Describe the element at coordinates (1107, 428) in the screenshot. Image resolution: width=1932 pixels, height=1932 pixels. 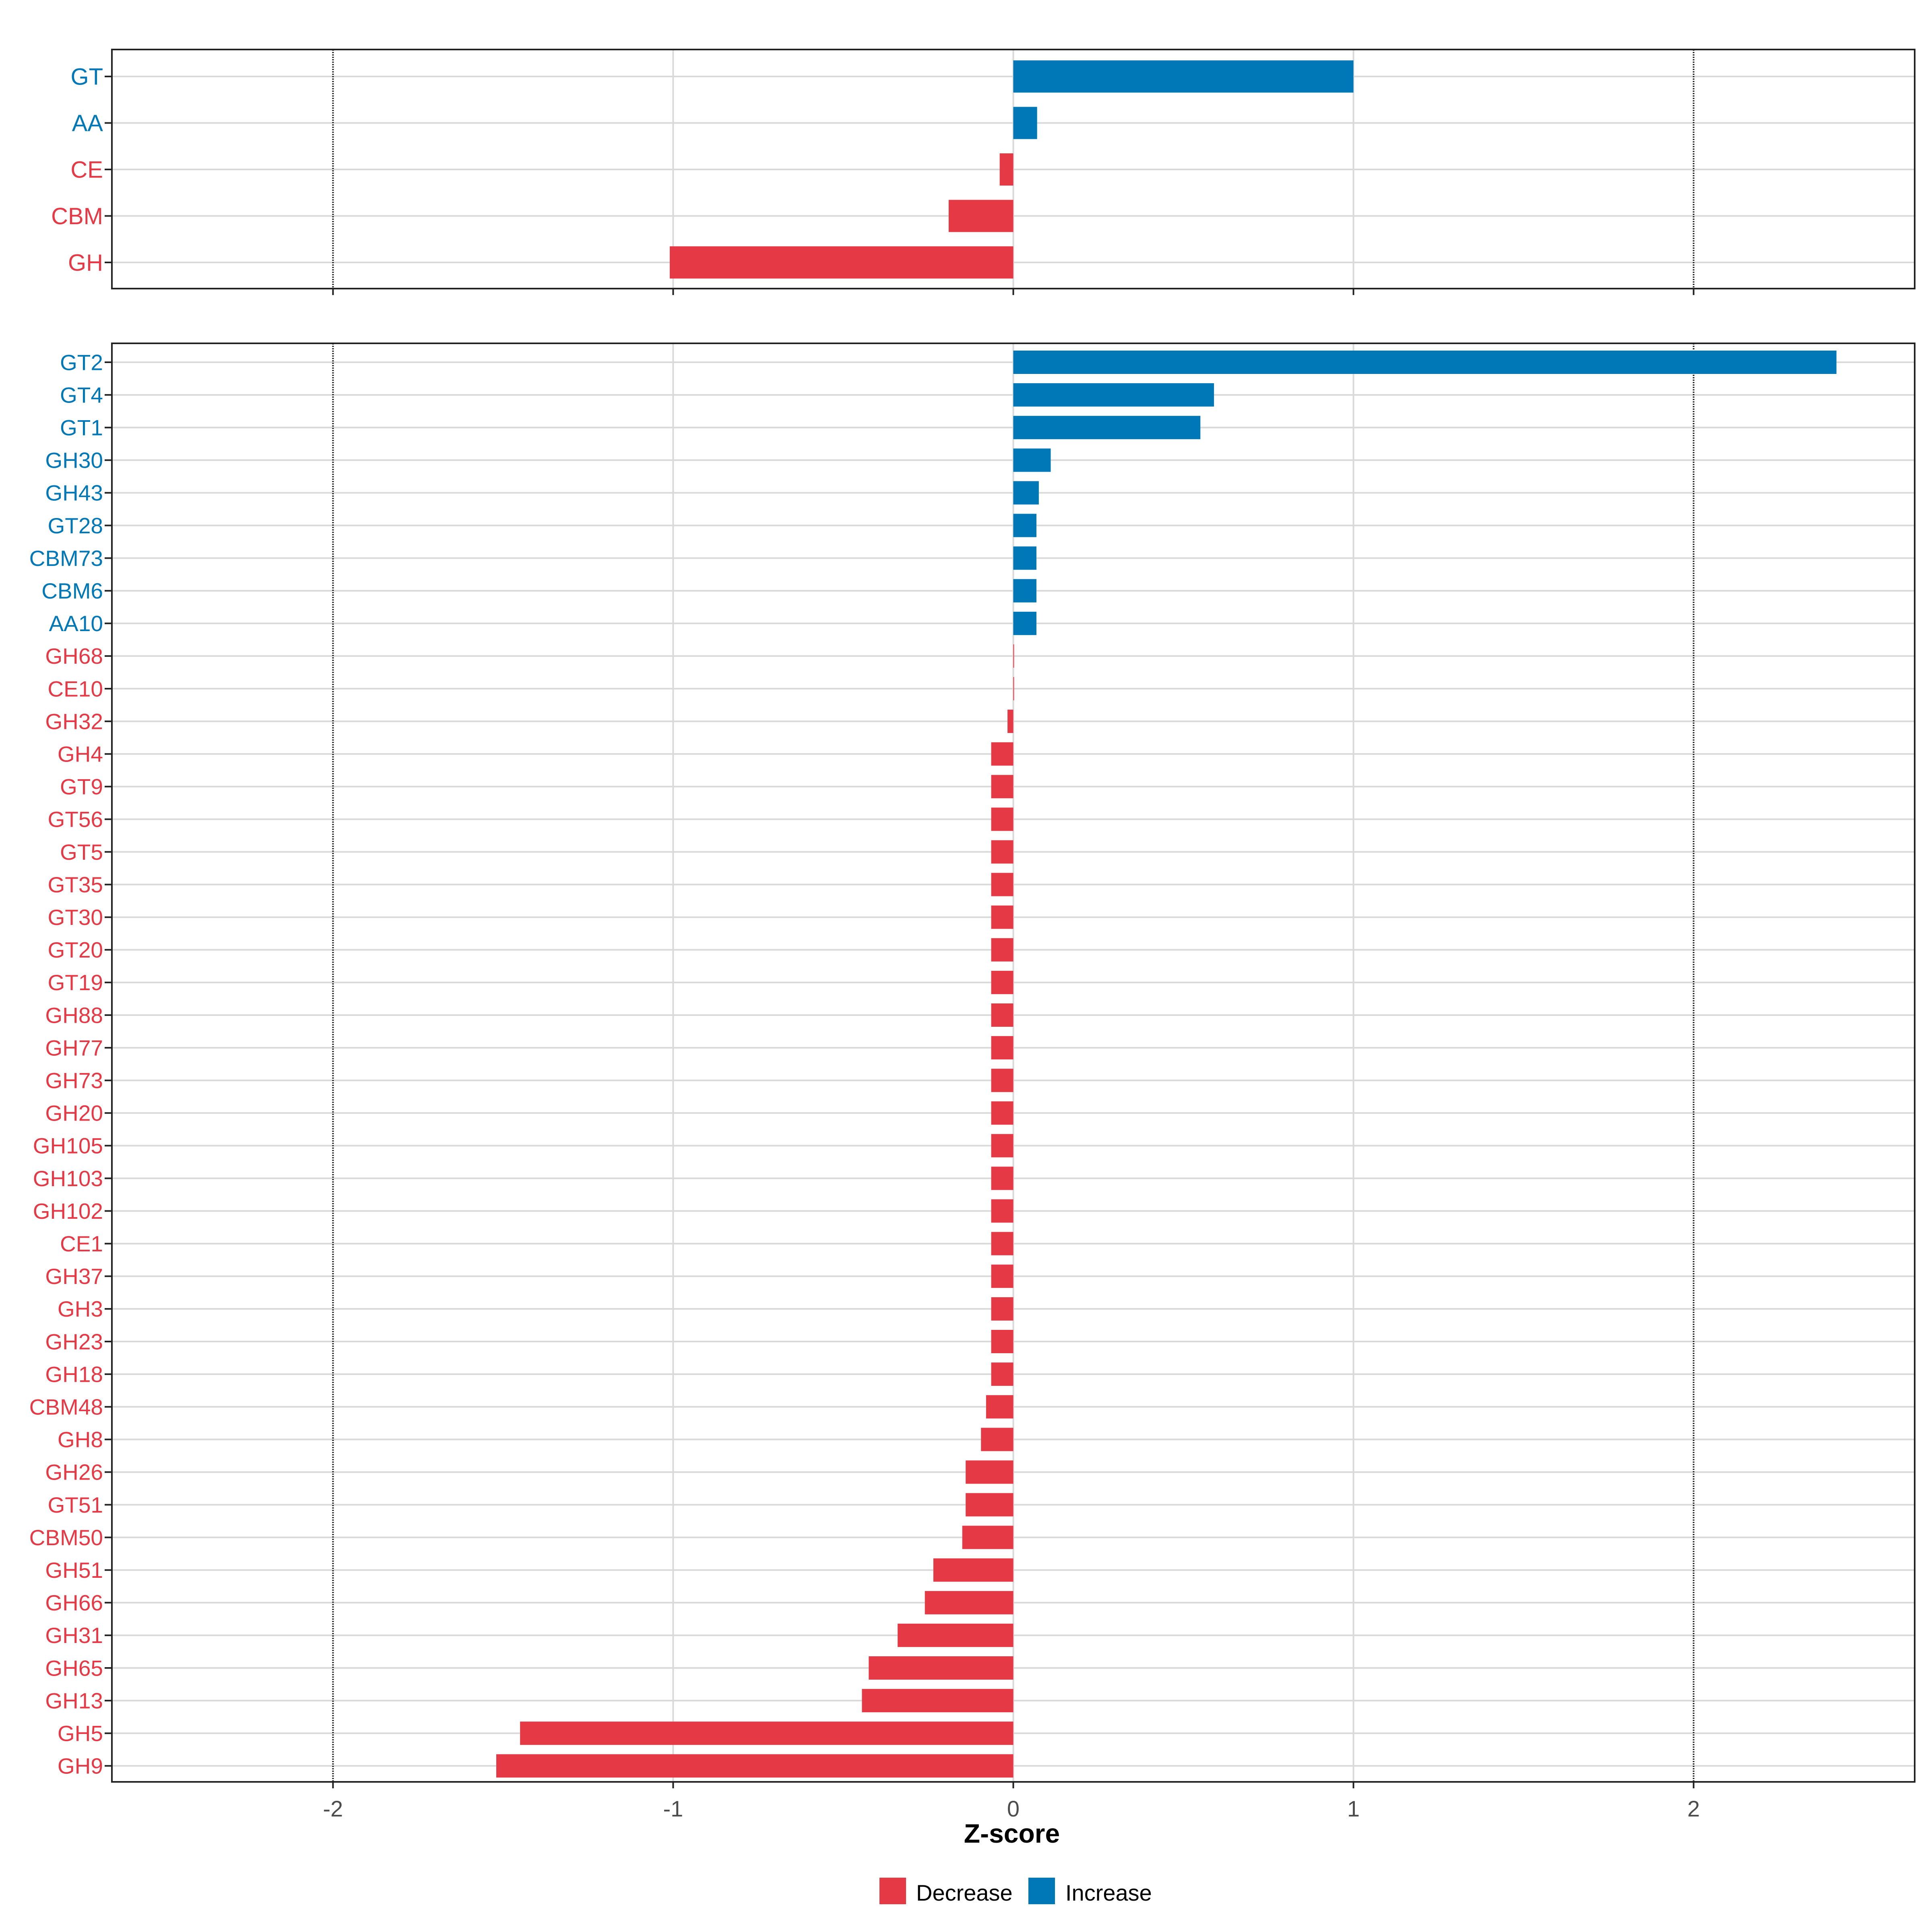
I see `bar-gt1` at that location.